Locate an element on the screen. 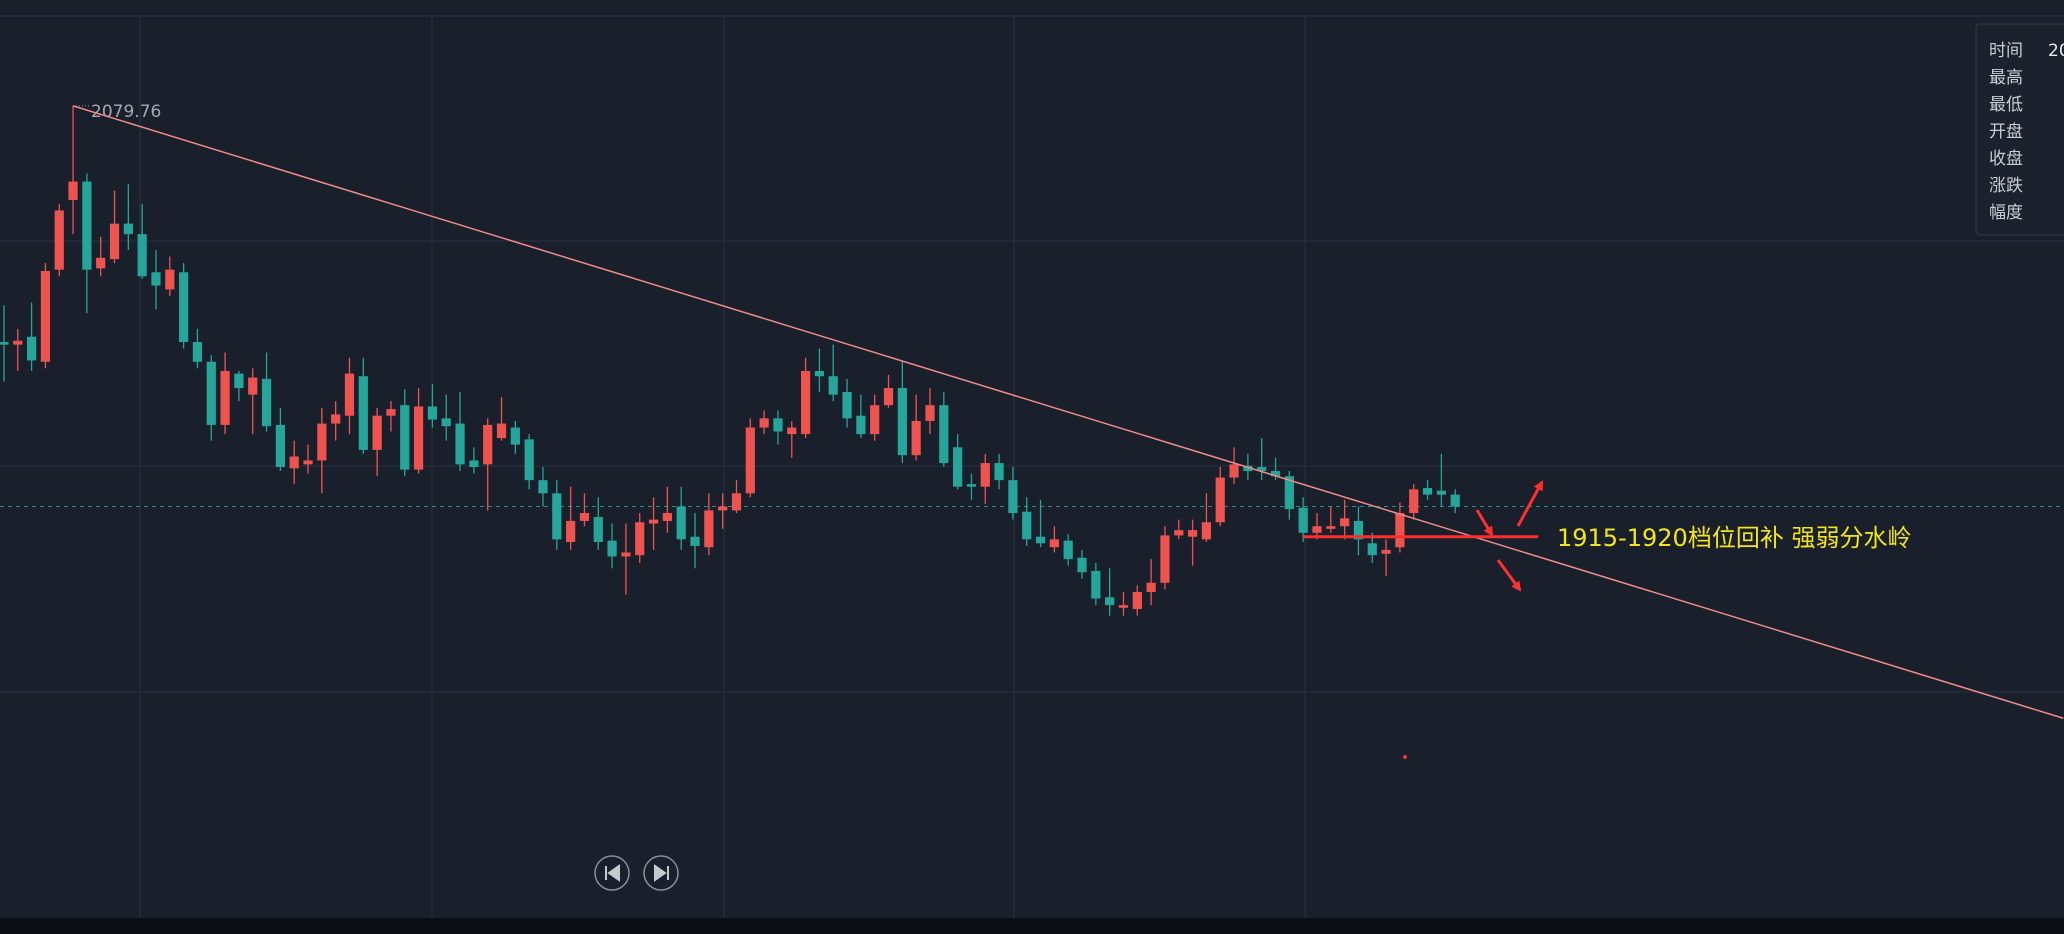 The width and height of the screenshot is (2064, 934). step-back-button is located at coordinates (612, 873).